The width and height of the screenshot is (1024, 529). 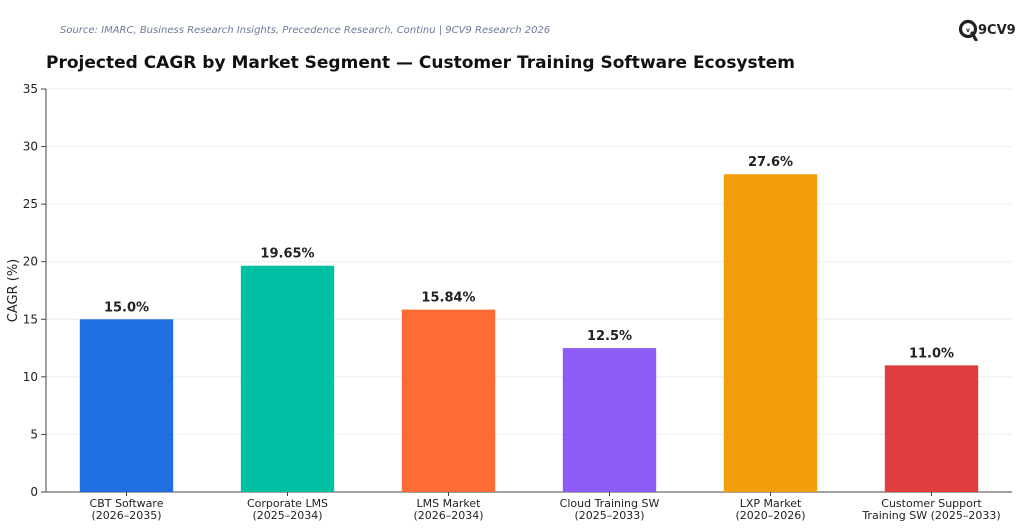 What do you see at coordinates (448, 298) in the screenshot?
I see `data-label: 15.84%` at bounding box center [448, 298].